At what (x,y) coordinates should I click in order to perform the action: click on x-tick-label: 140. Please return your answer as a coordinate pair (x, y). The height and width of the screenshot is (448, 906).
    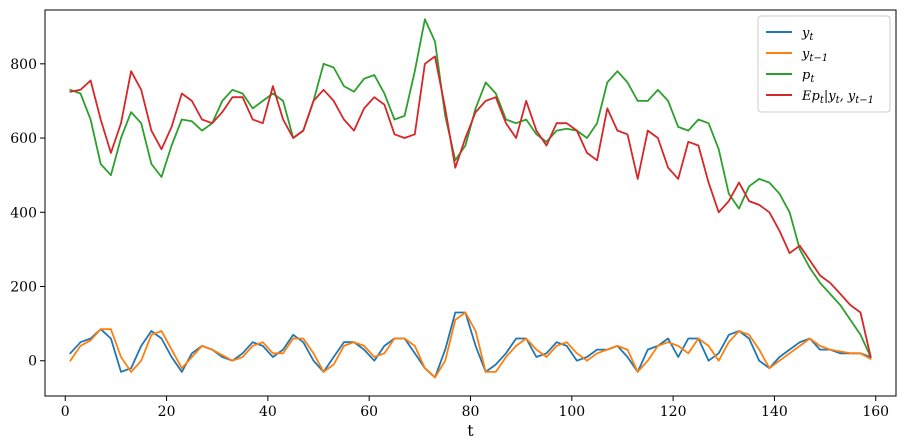
    Looking at the image, I should click on (774, 412).